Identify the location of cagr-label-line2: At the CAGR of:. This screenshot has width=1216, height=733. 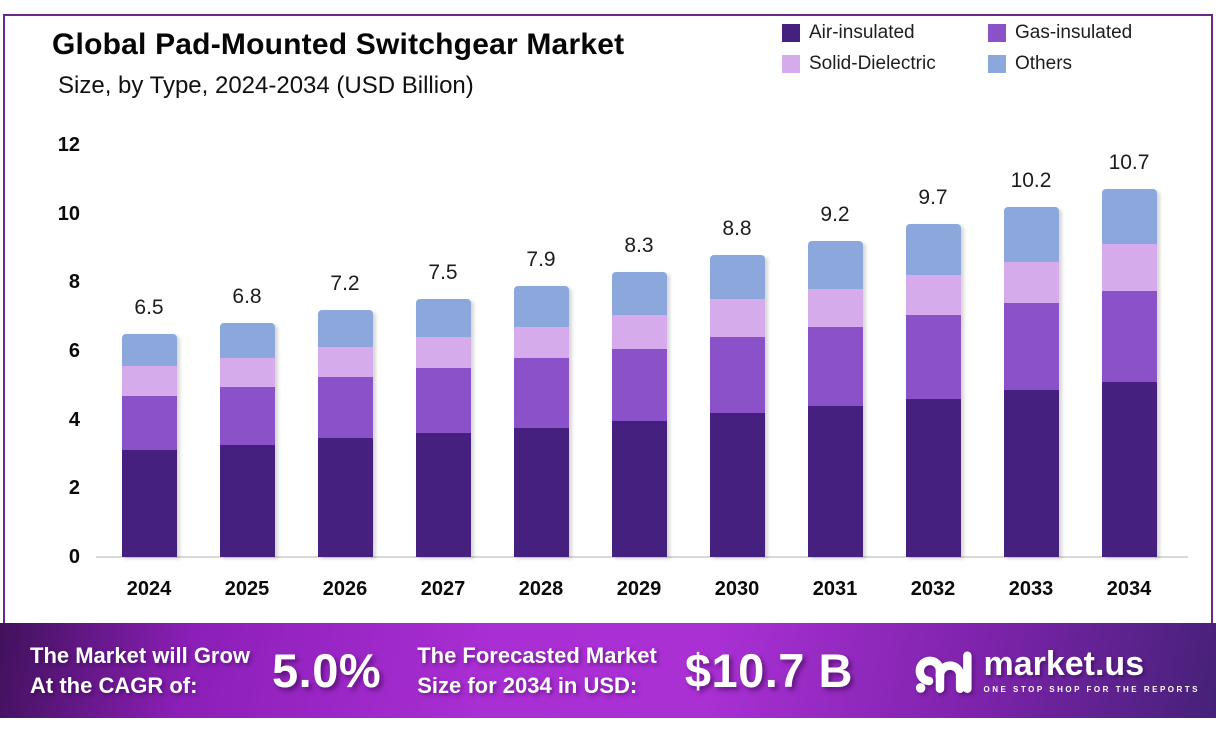
(114, 685).